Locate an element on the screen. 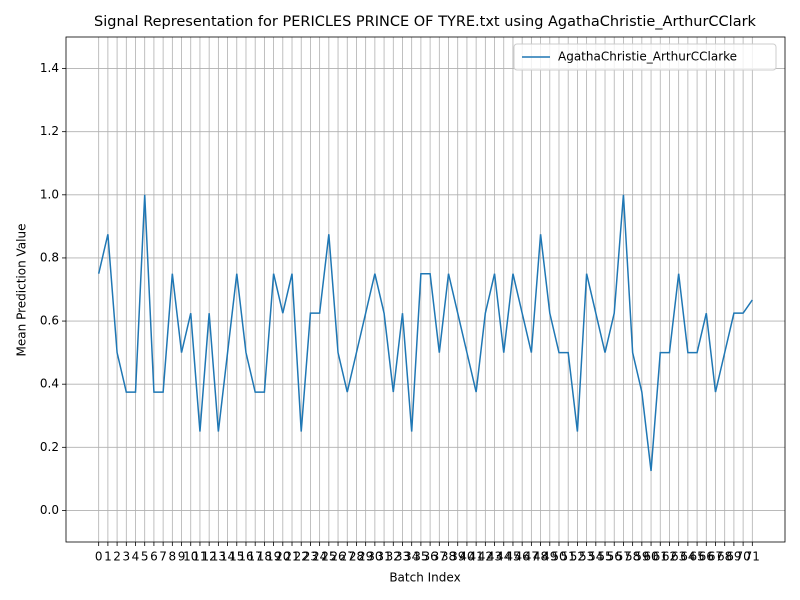 This screenshot has width=800, height=600. x-tick-label: 56 is located at coordinates (614, 557).